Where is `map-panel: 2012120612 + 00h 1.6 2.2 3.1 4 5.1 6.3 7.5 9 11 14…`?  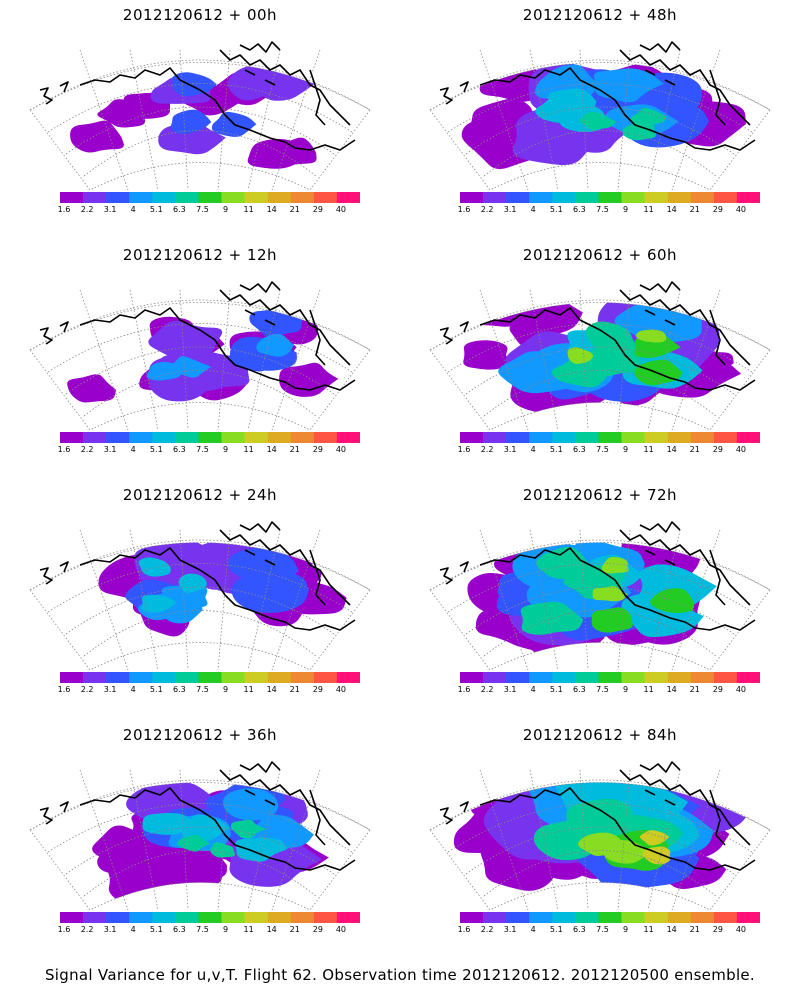
map-panel: 2012120612 + 00h 1.6 2.2 3.1 4 5.1 6.3 7.5 9 11 14… is located at coordinates (200, 120).